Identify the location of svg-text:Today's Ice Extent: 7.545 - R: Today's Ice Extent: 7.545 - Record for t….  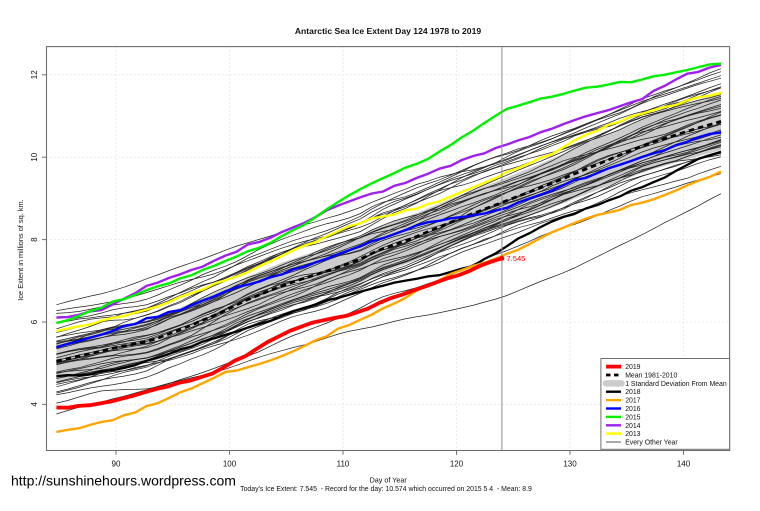
(386, 489).